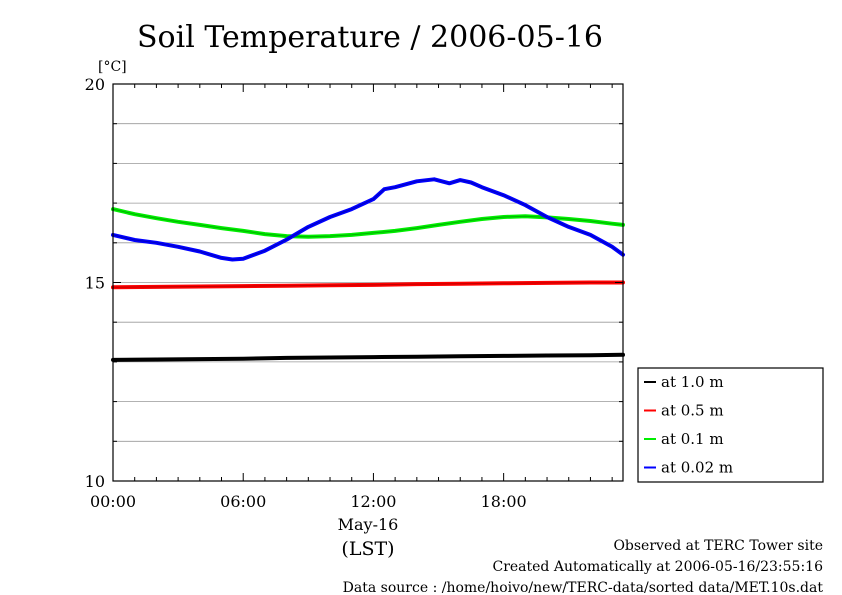  What do you see at coordinates (113, 501) in the screenshot?
I see `x-tick-label: 00:00` at bounding box center [113, 501].